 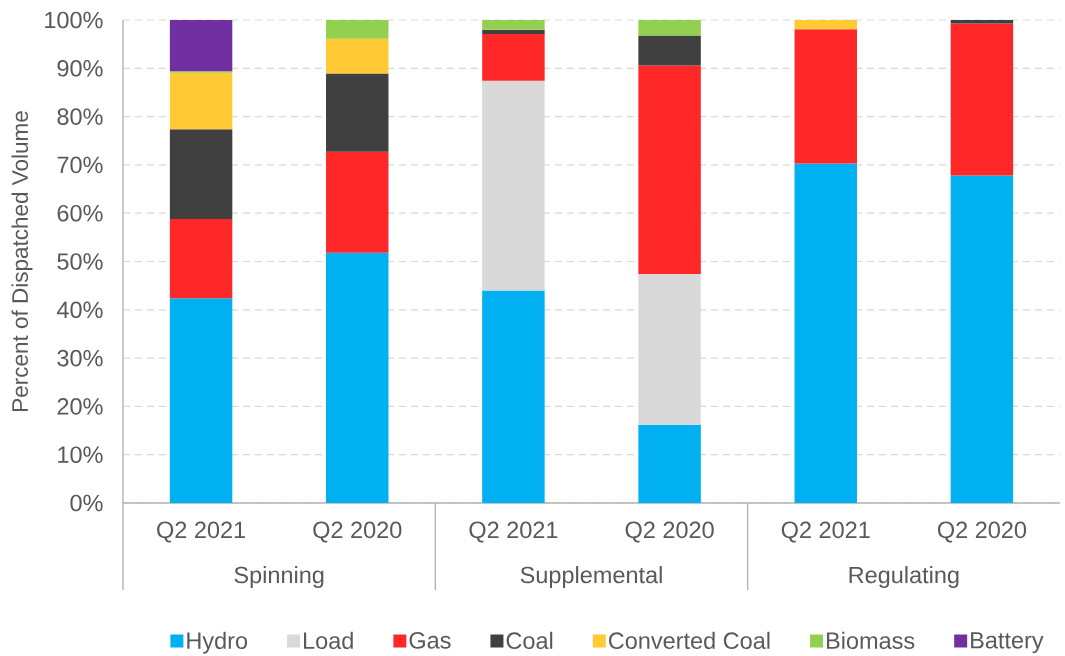 What do you see at coordinates (79, 310) in the screenshot?
I see `y-tick-label: 40%` at bounding box center [79, 310].